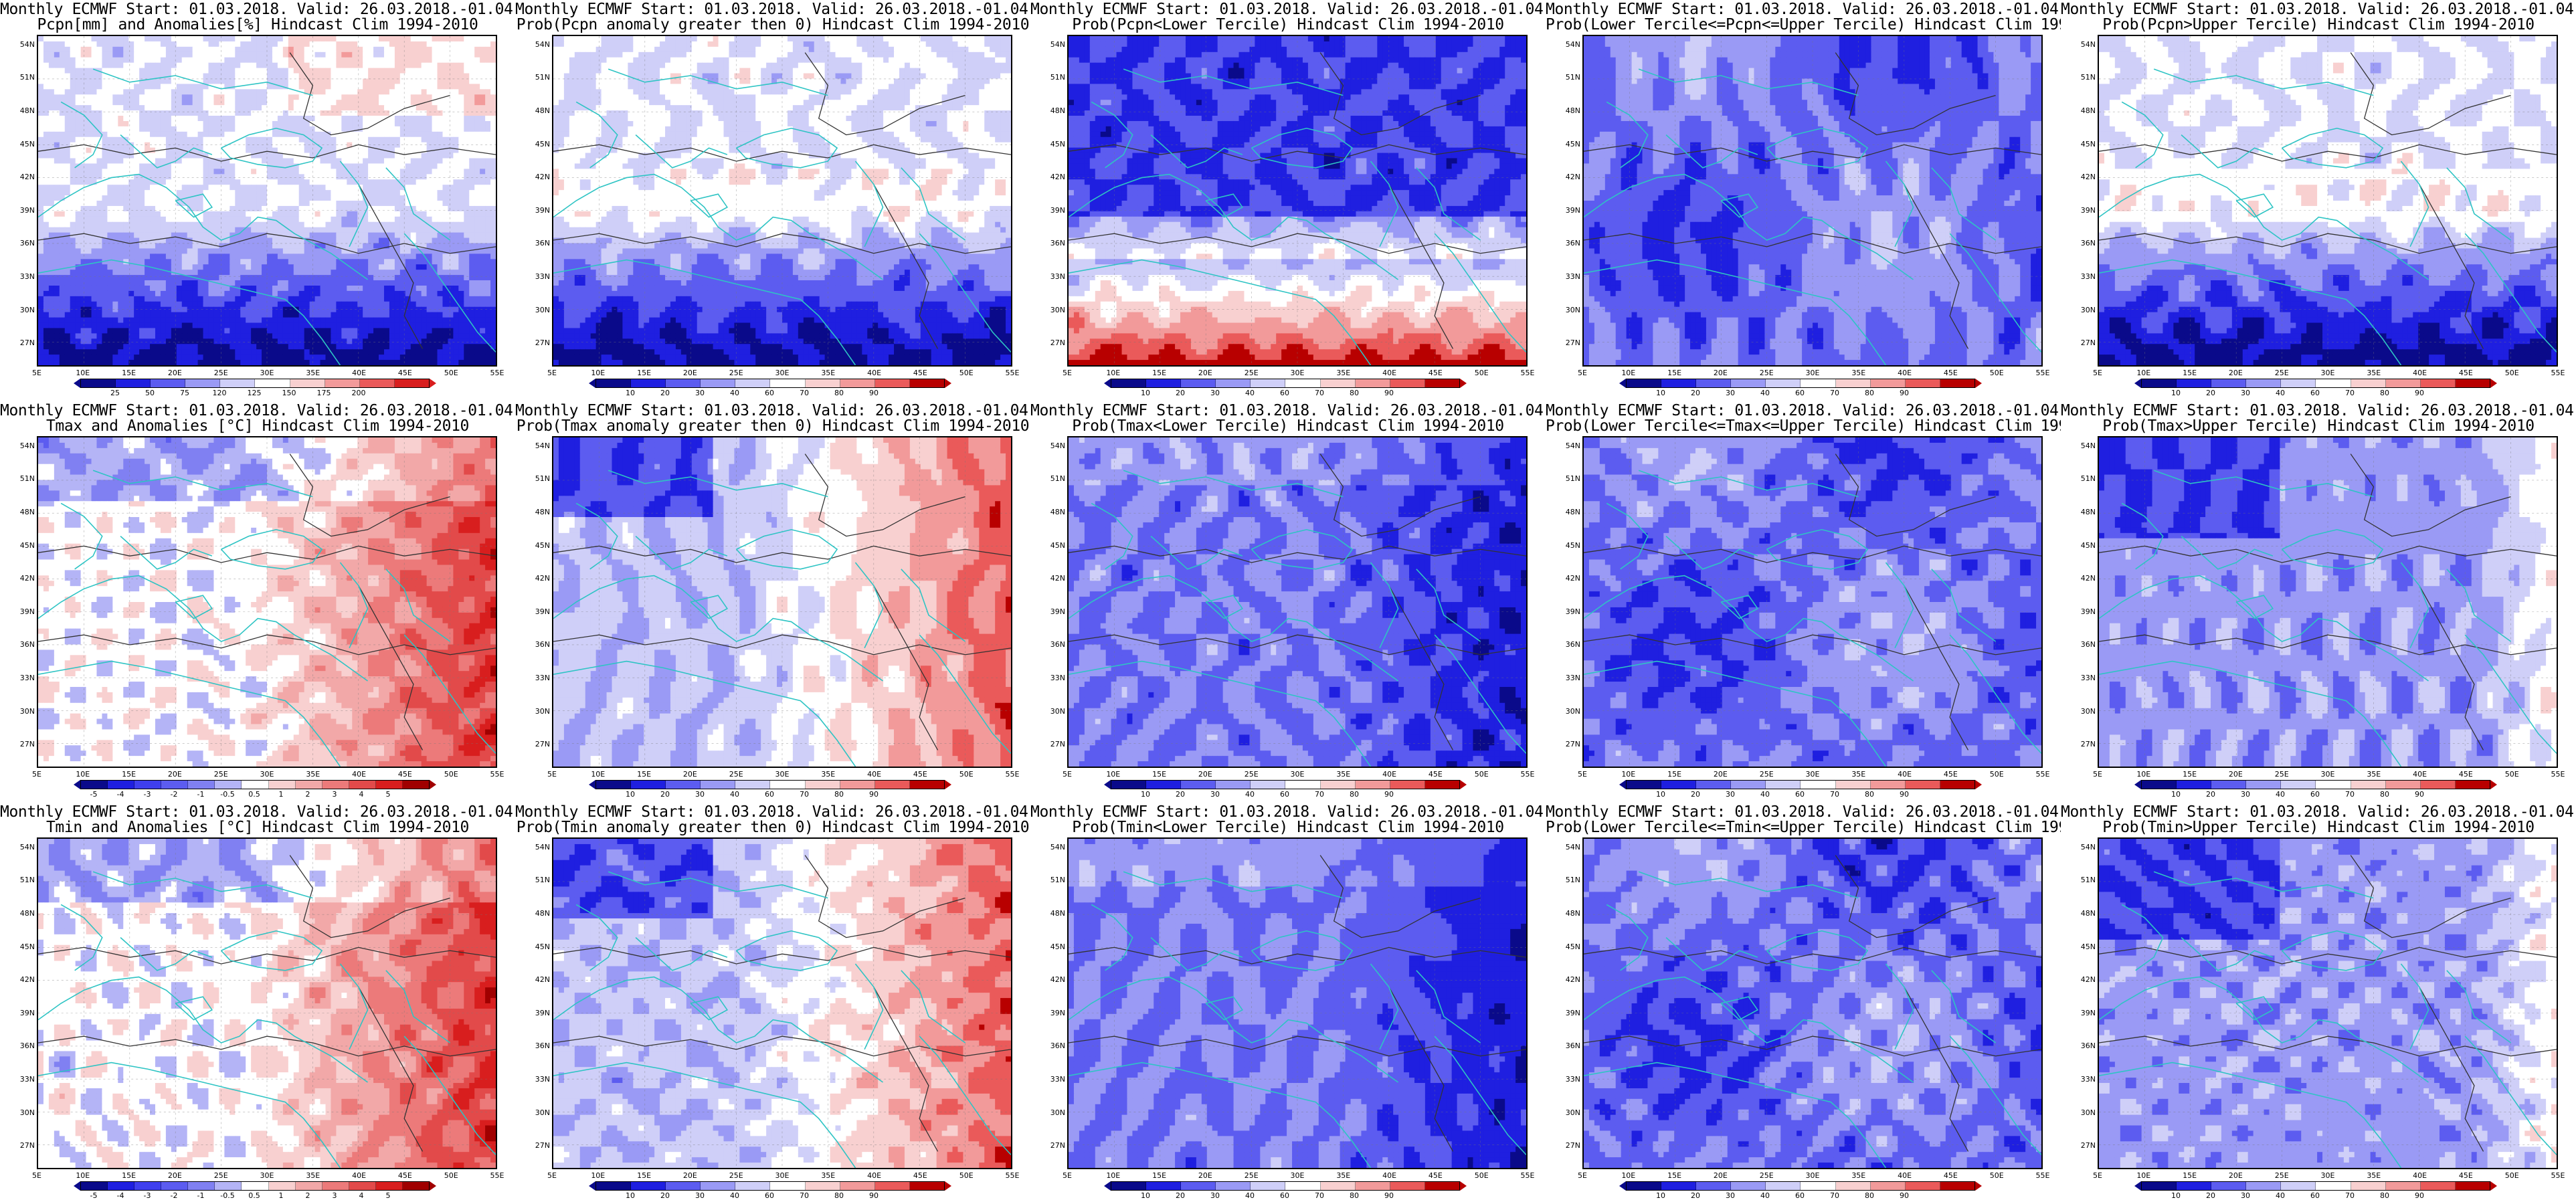 The height and width of the screenshot is (1204, 2576). I want to click on longitude-tick-label: 35E, so click(828, 373).